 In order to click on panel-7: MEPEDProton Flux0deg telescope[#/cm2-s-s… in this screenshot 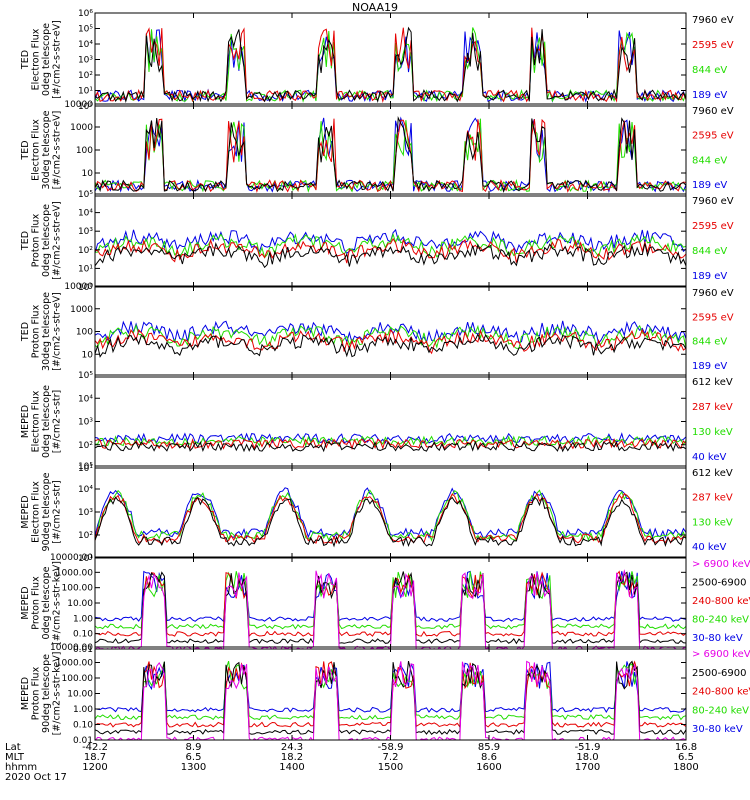, I will do `click(385, 604)`.